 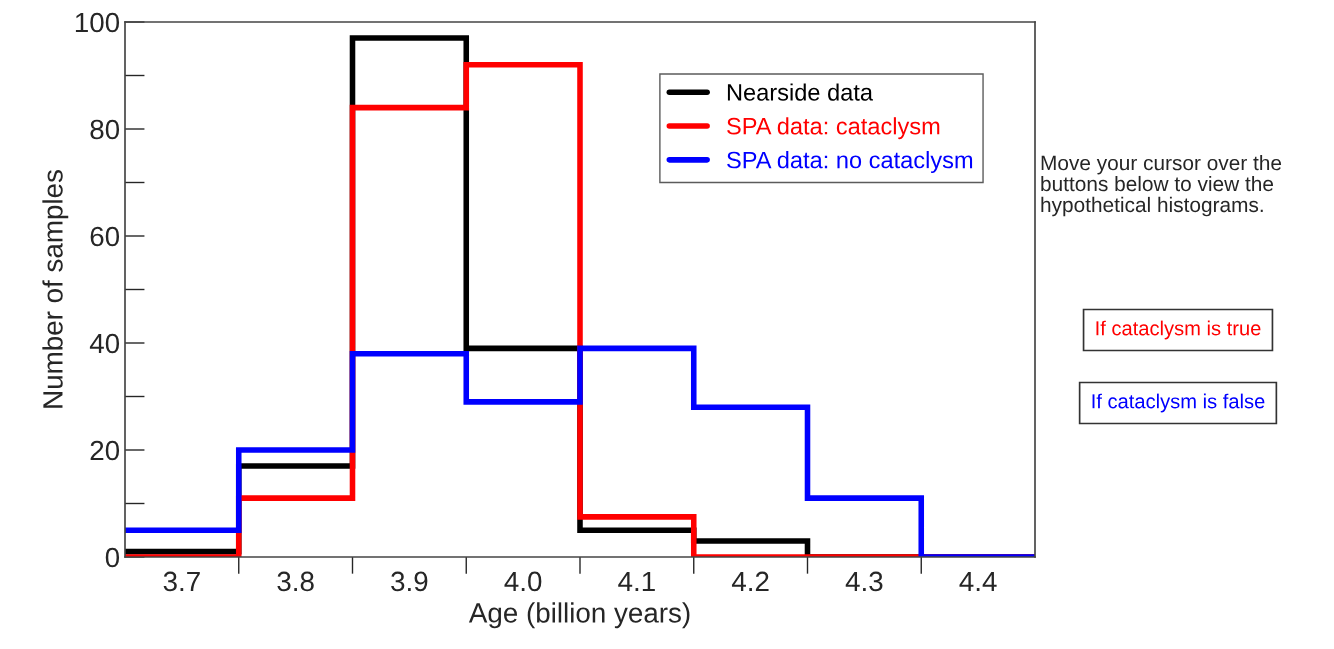 What do you see at coordinates (1161, 186) in the screenshot?
I see `text: Move your cursor over the buttons below to view the hypothetical histograms.` at bounding box center [1161, 186].